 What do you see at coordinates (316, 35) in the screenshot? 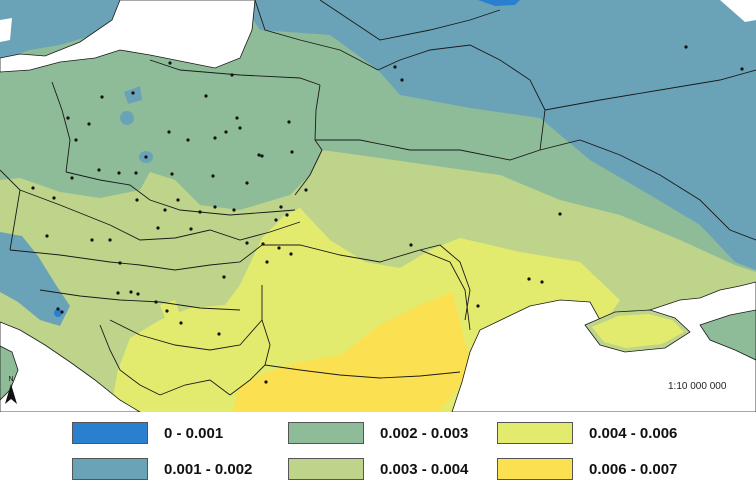
I see `border-baltic-states` at bounding box center [316, 35].